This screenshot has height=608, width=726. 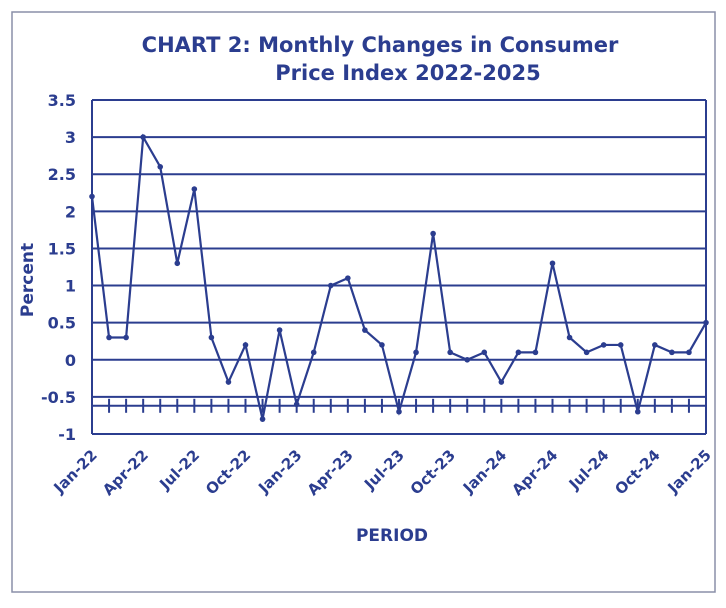 I want to click on chart-title: Price Index 2022-2025, so click(x=407, y=73).